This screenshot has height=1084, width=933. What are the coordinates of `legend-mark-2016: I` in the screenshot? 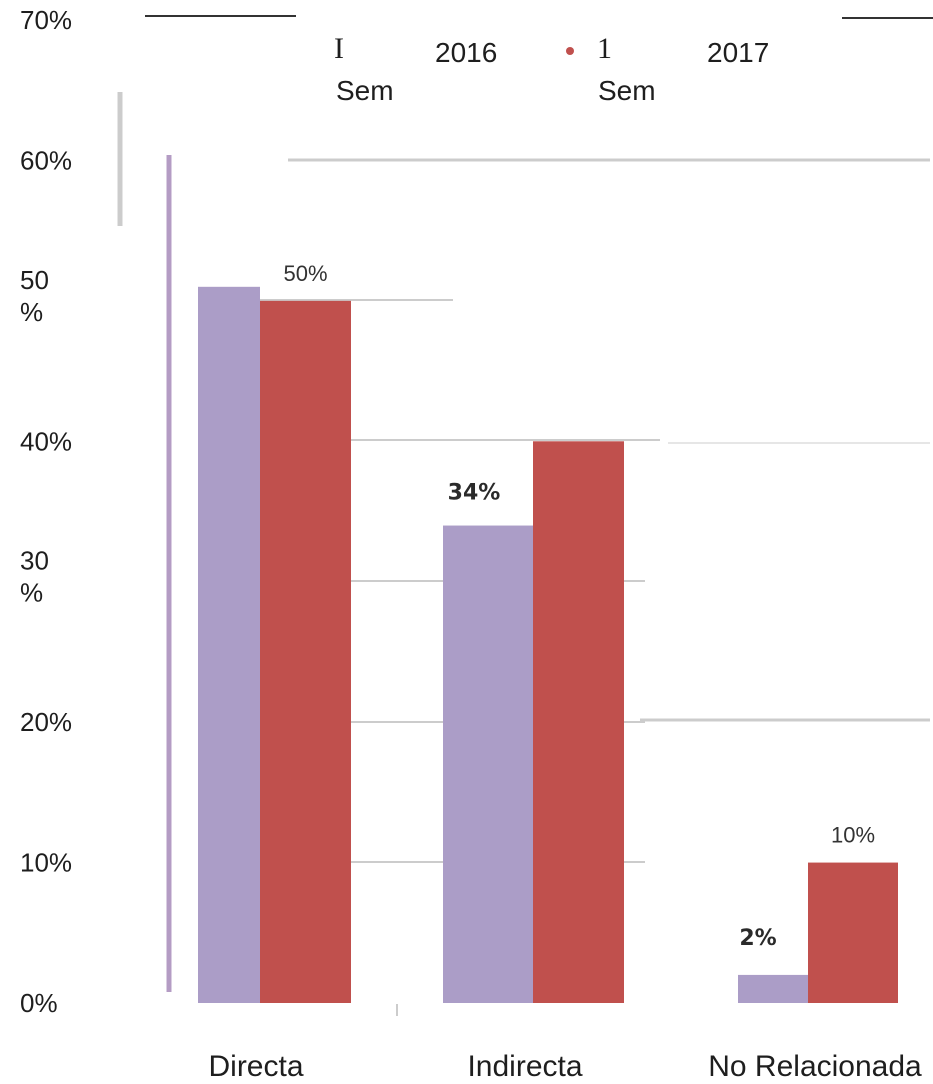 It's located at (339, 48).